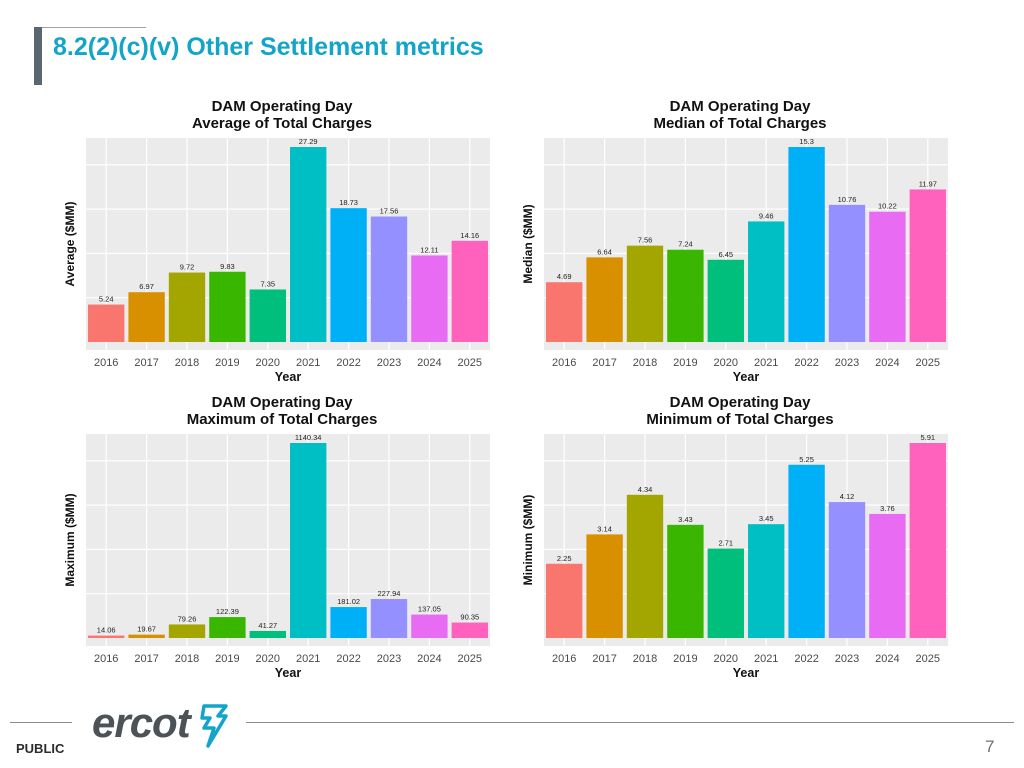 Image resolution: width=1024 pixels, height=768 pixels. Describe the element at coordinates (806, 141) in the screenshot. I see `bar-label-2022: 15.3` at that location.